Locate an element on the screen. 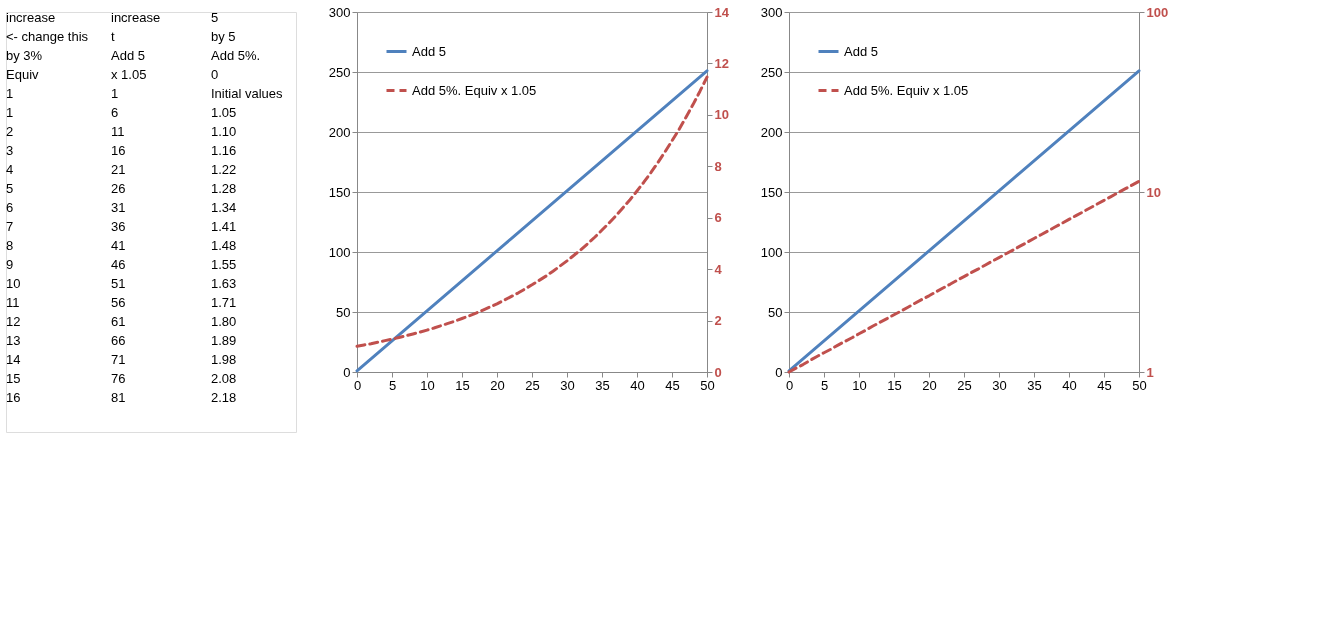  text: 61 is located at coordinates (118, 321).